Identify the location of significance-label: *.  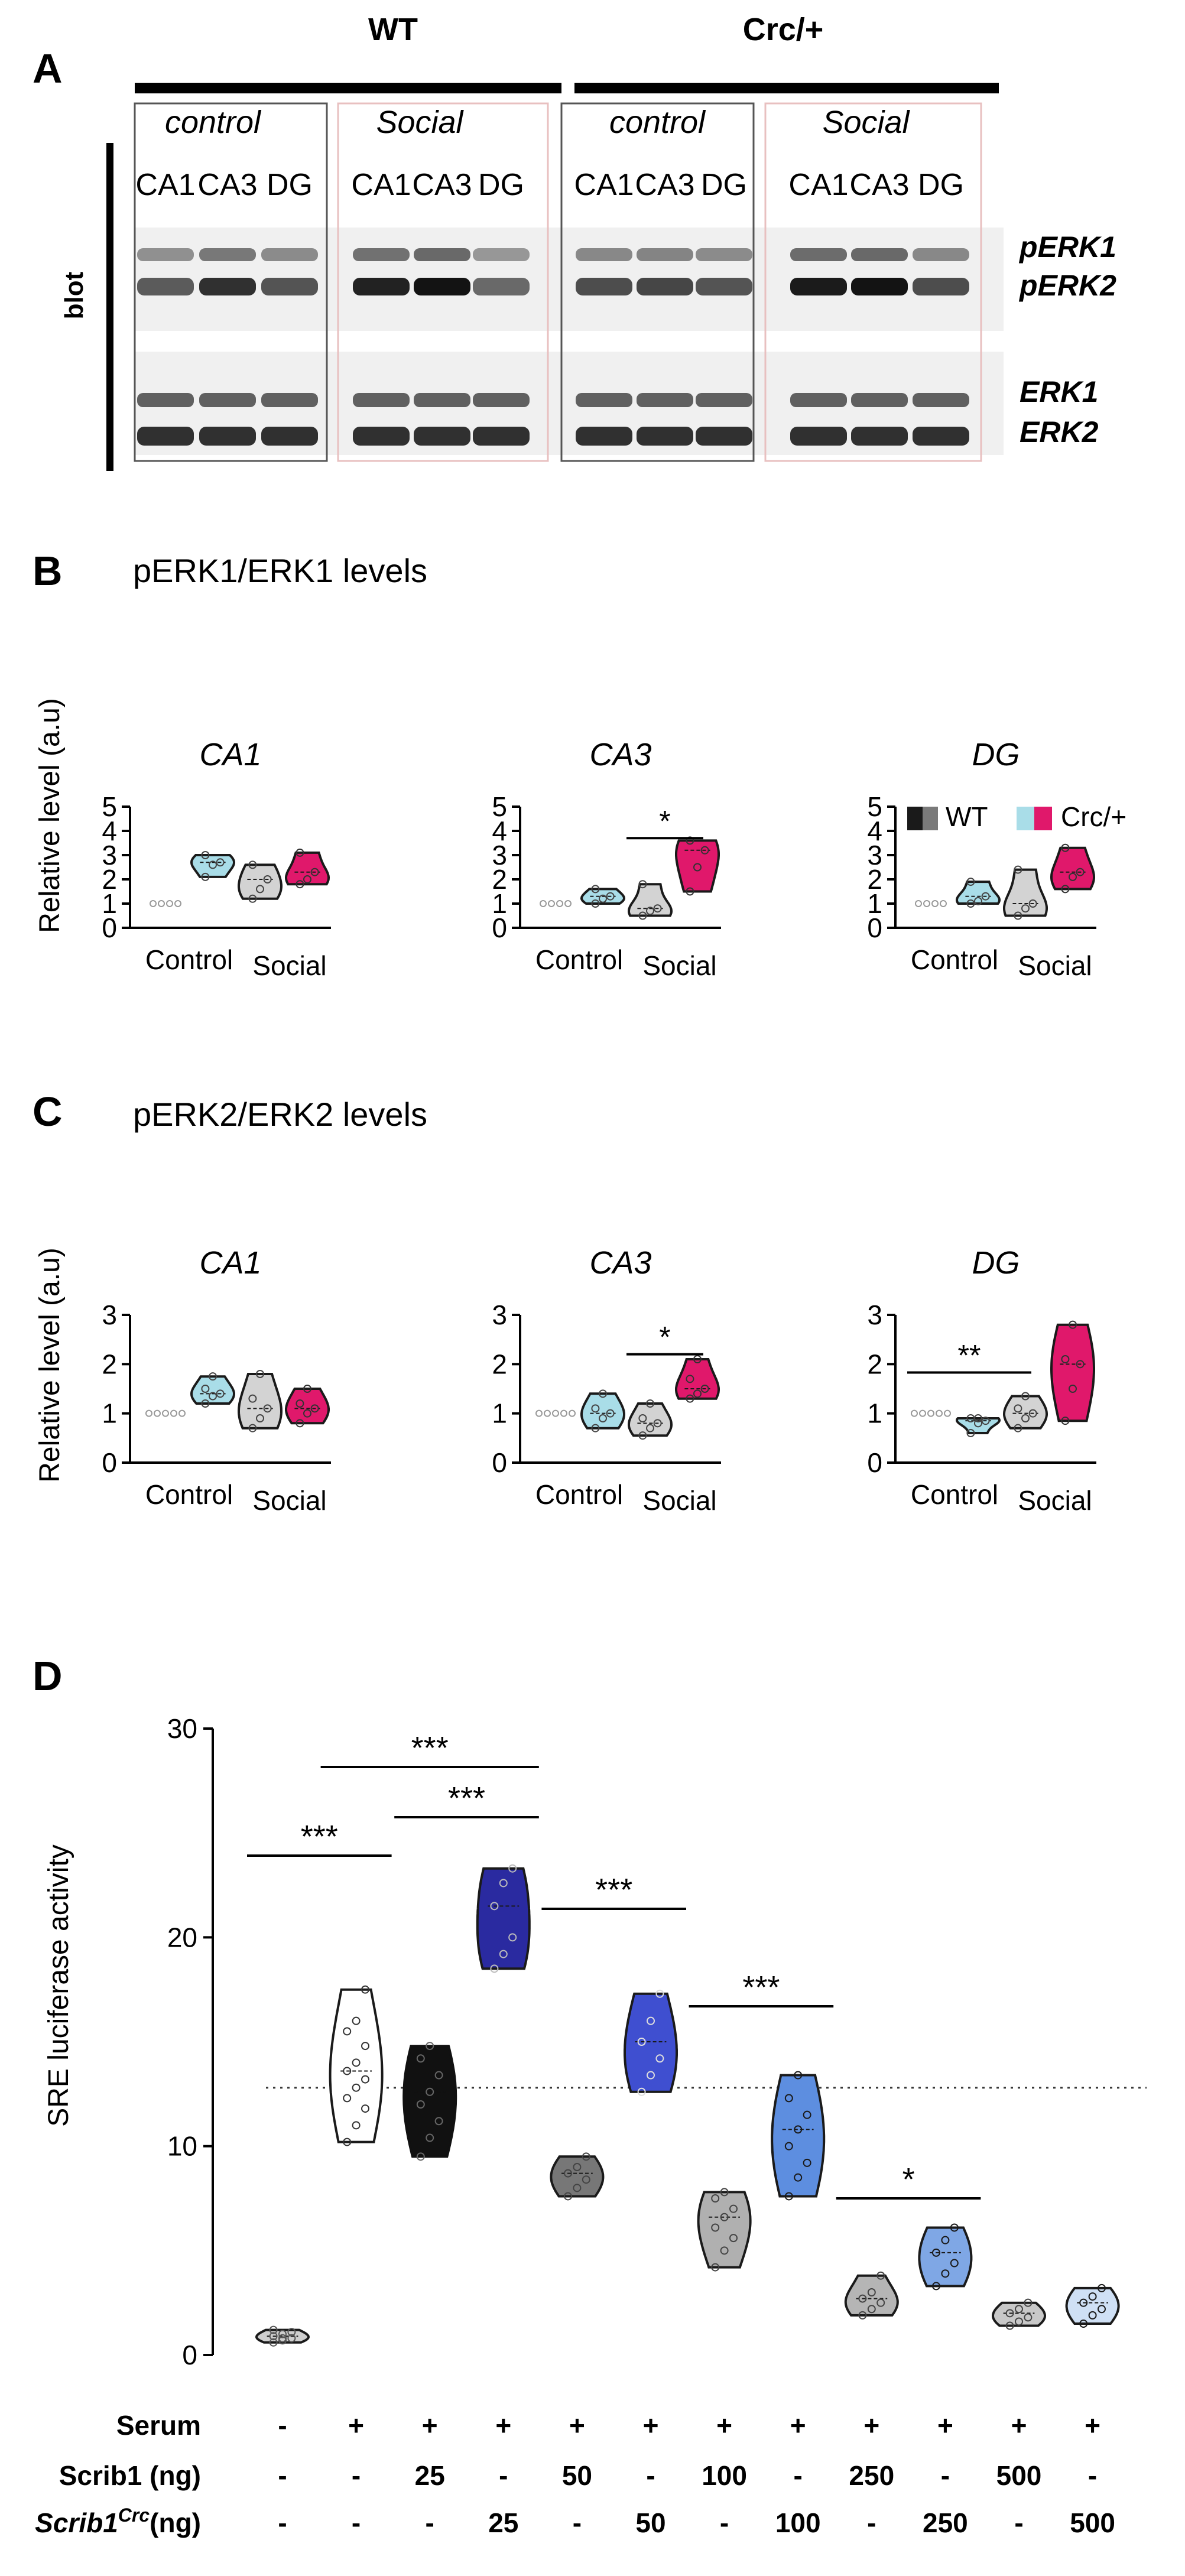
(909, 2179).